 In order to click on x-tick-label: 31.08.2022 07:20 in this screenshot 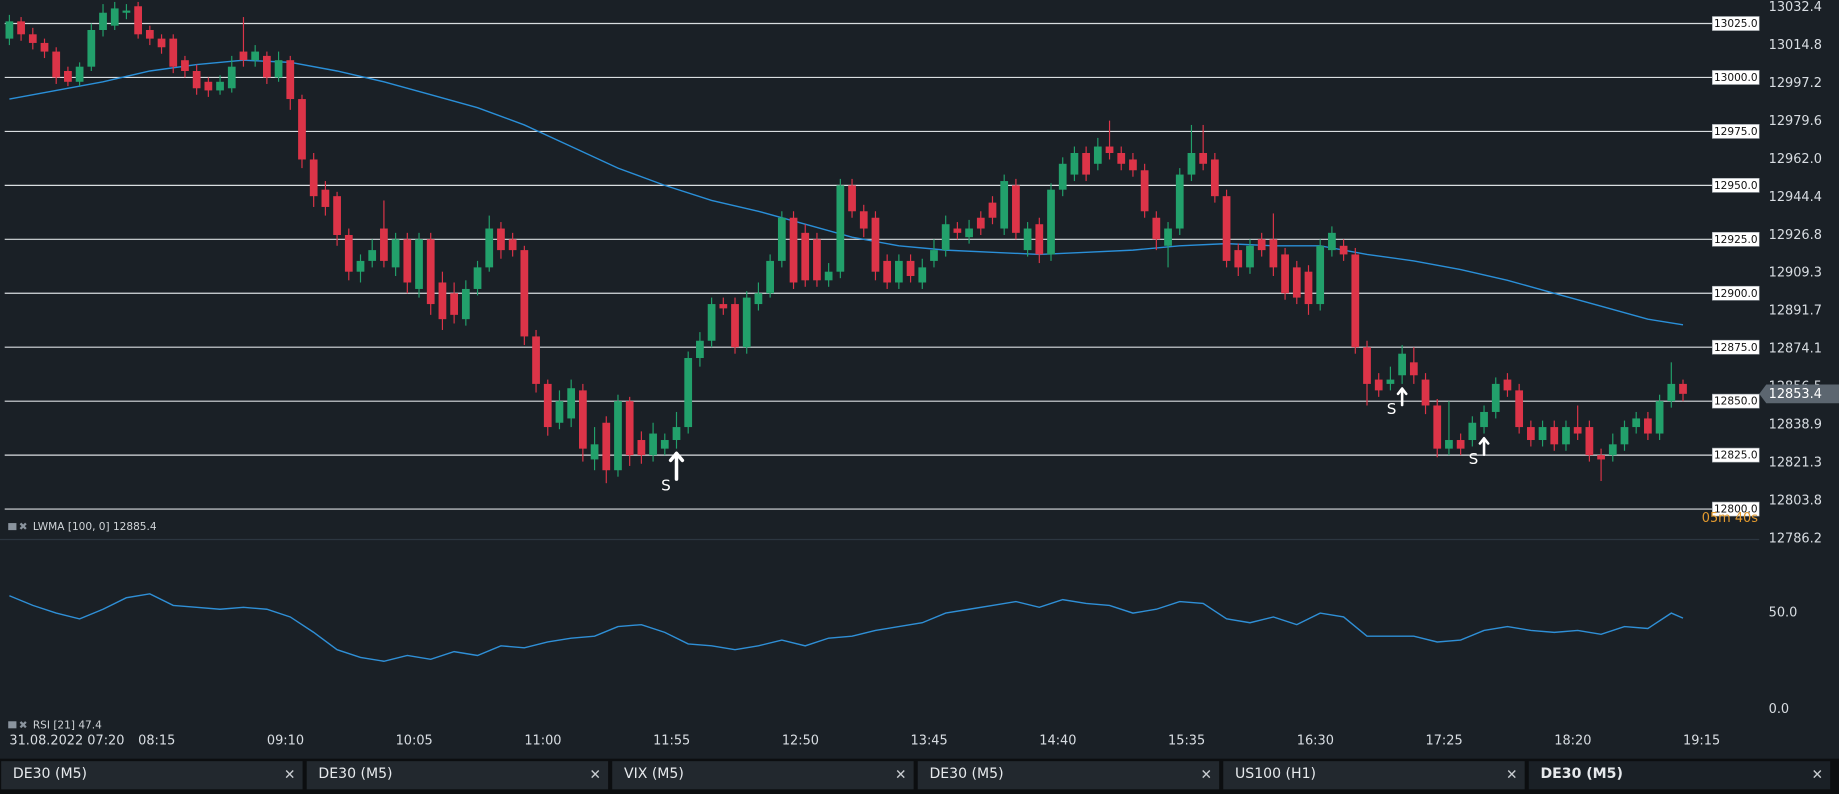, I will do `click(66, 741)`.